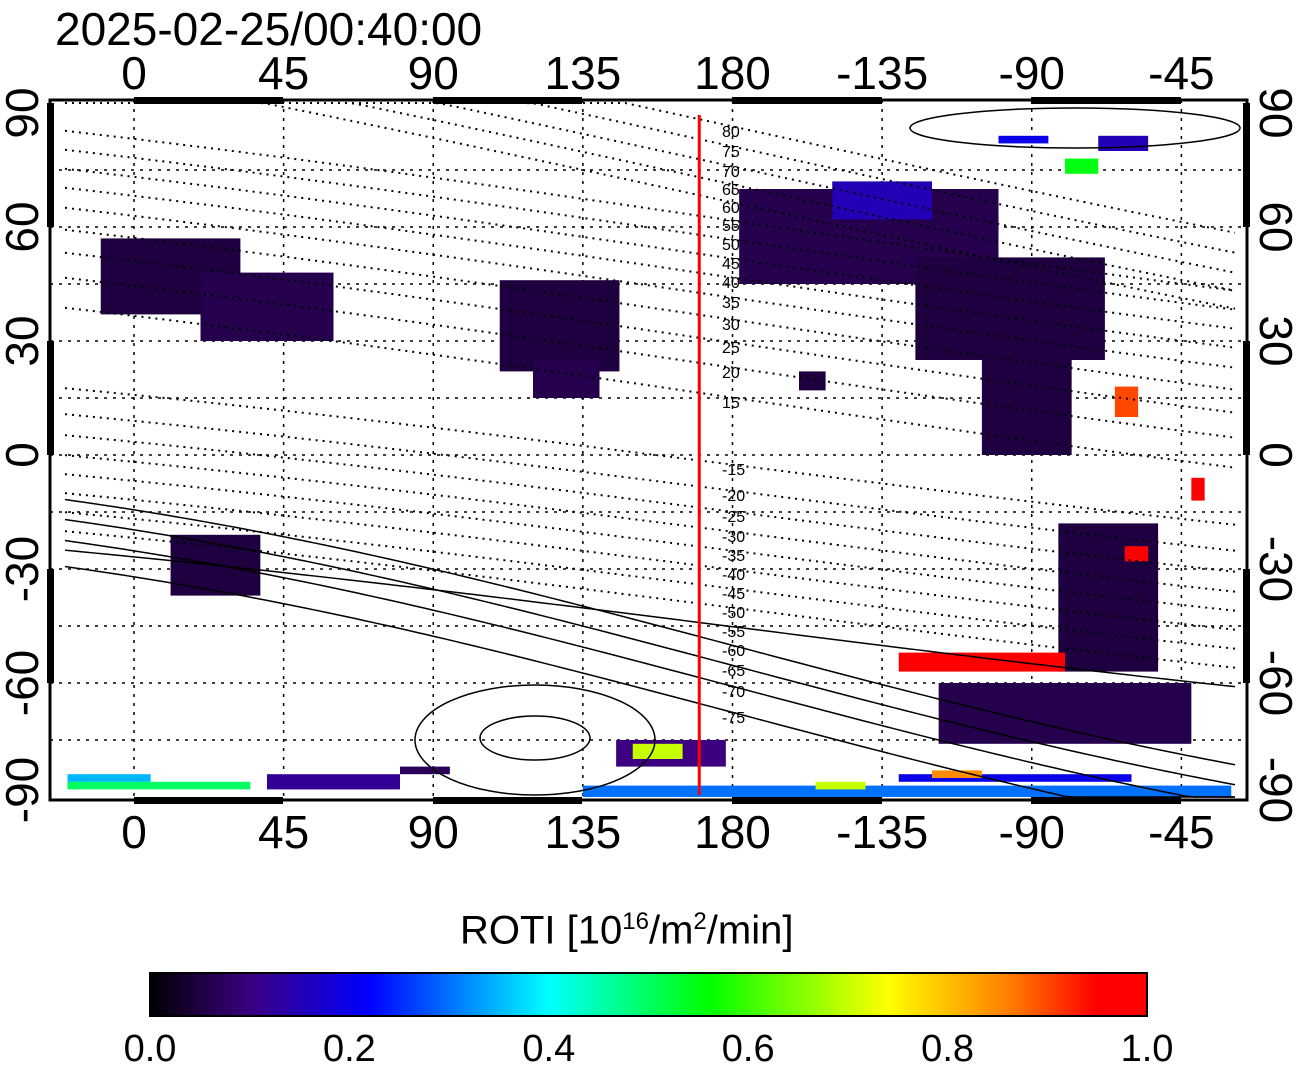 This screenshot has height=1071, width=1296. Describe the element at coordinates (733, 556) in the screenshot. I see `magnetic-latitude-label: -35` at that location.